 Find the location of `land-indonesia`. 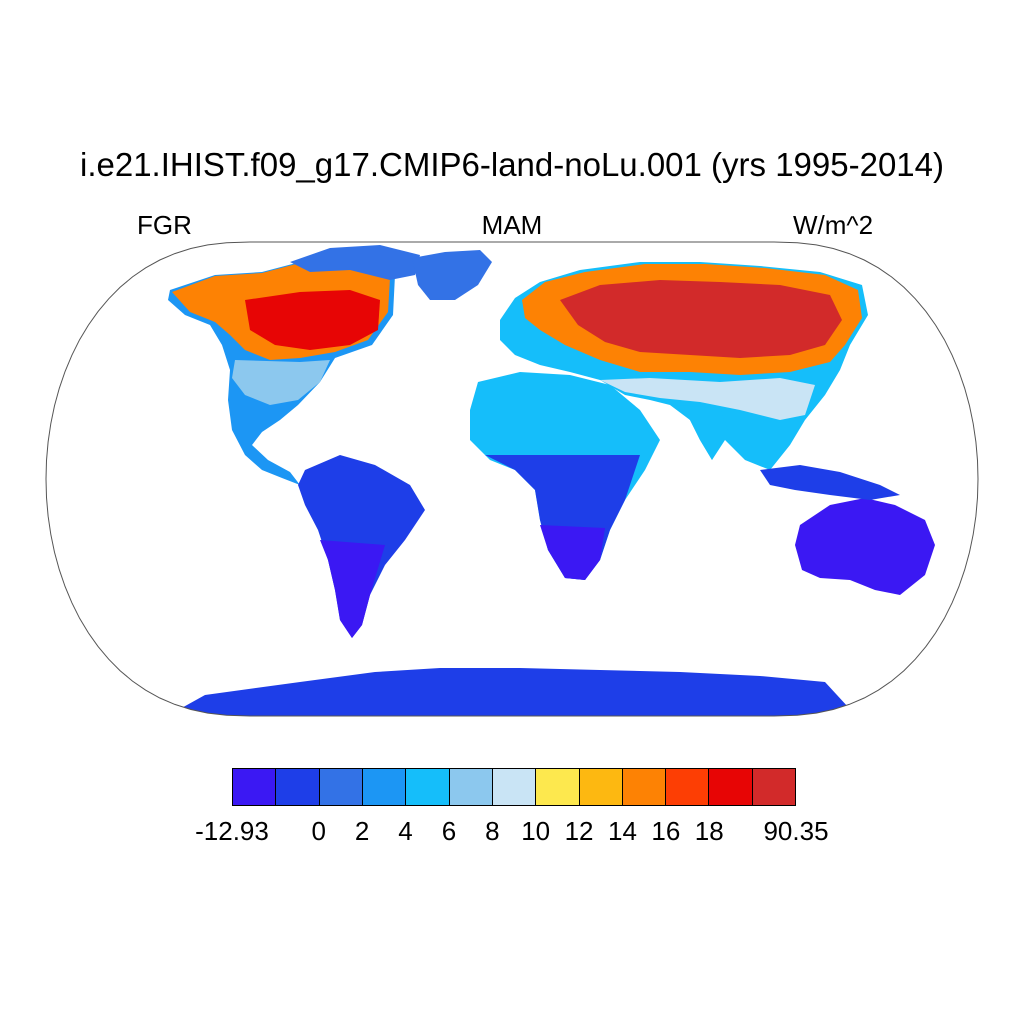

land-indonesia is located at coordinates (830, 482).